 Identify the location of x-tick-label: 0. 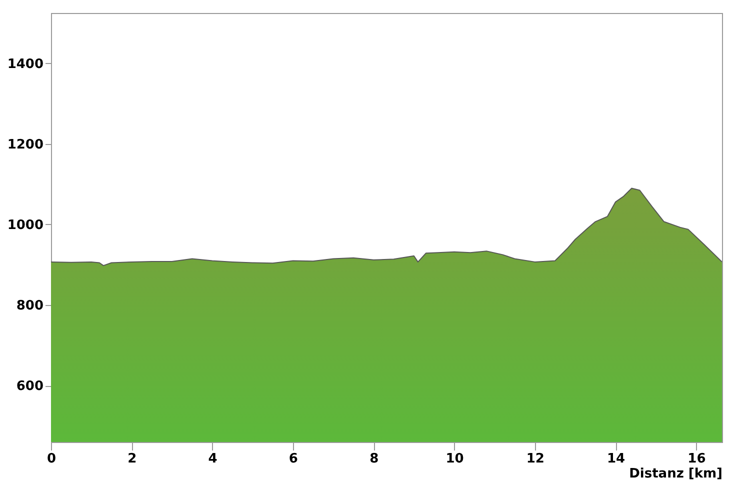
(51, 459).